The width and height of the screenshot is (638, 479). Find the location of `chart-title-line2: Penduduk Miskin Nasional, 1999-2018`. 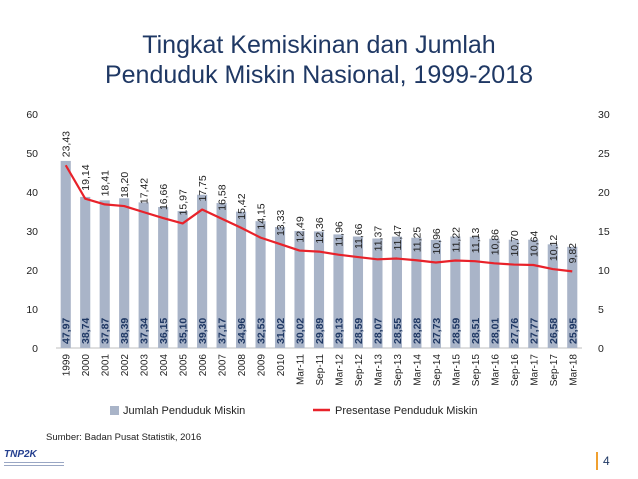

chart-title-line2: Penduduk Miskin Nasional, 1999-2018 is located at coordinates (319, 75).